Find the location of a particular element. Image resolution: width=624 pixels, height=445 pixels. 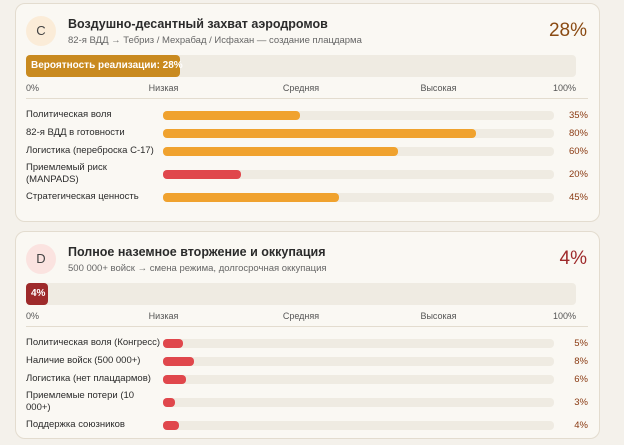

factor-name: Стратегическая ценность is located at coordinates (82, 196).